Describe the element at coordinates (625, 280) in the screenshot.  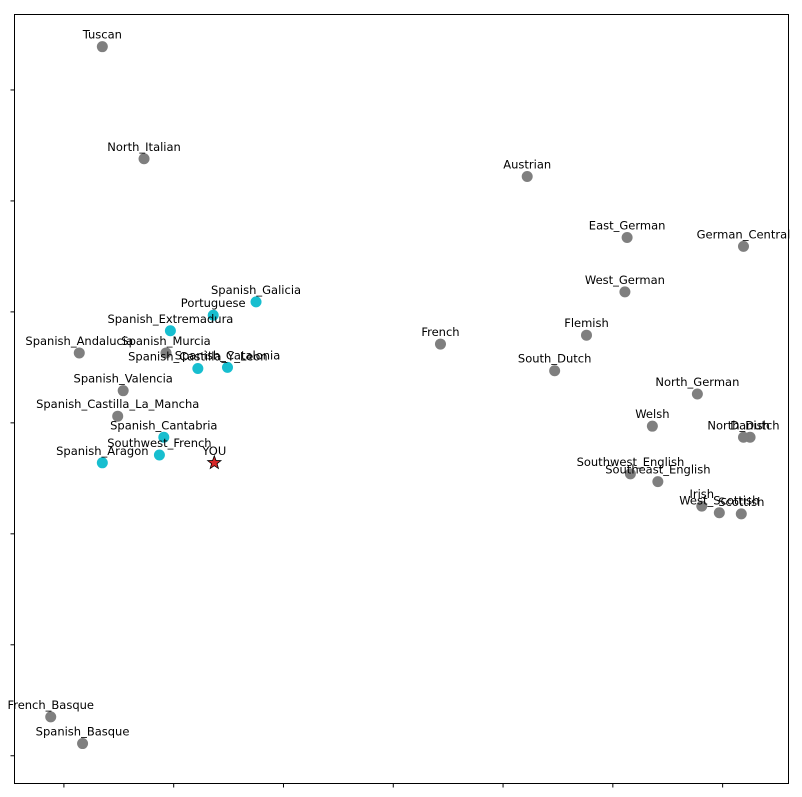
I see `label-west-german: West_German` at that location.